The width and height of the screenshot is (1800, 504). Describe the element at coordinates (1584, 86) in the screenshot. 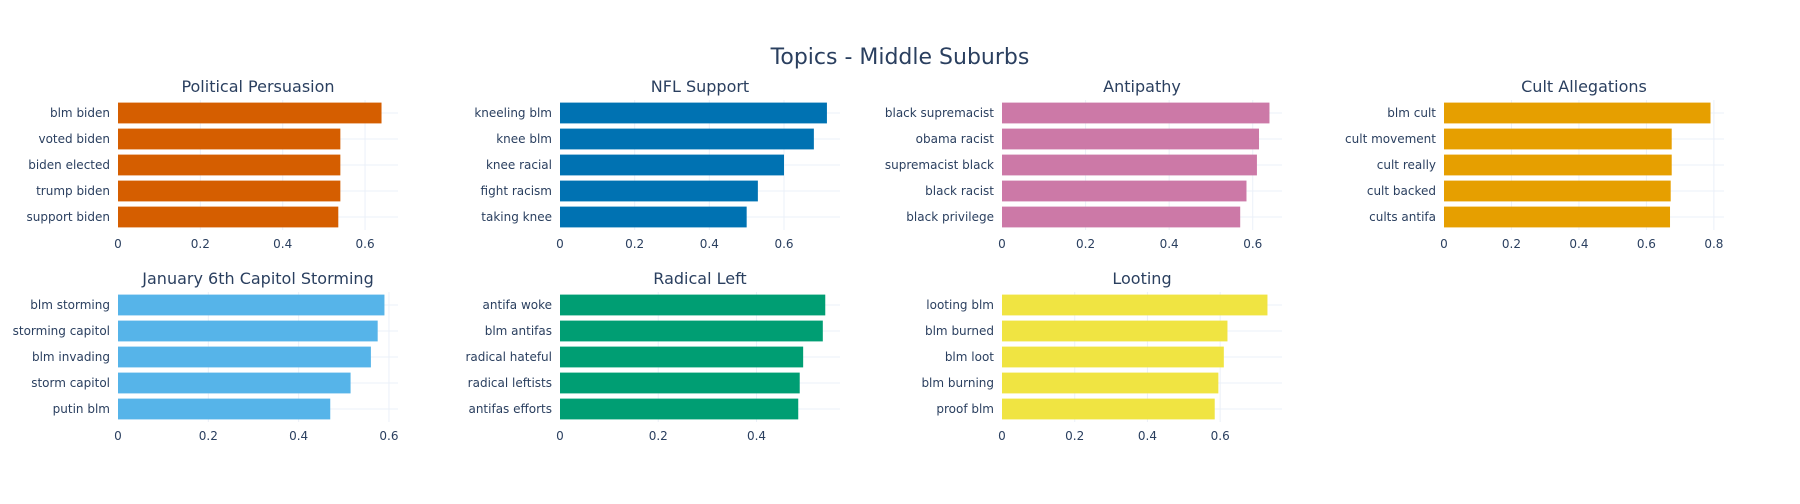

I see `subplot-title: Cult Allegations` at that location.